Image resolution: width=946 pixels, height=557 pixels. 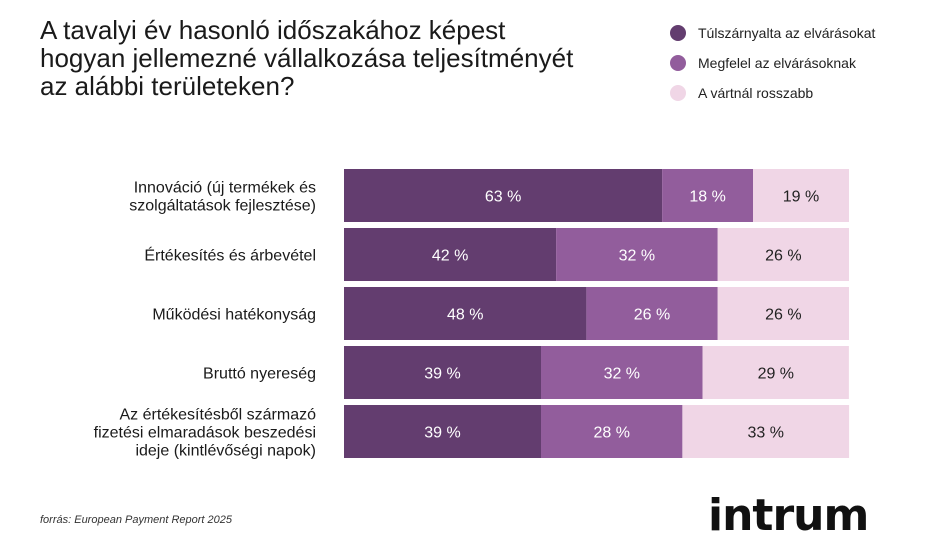 I want to click on data-label: 42 %, so click(x=450, y=256).